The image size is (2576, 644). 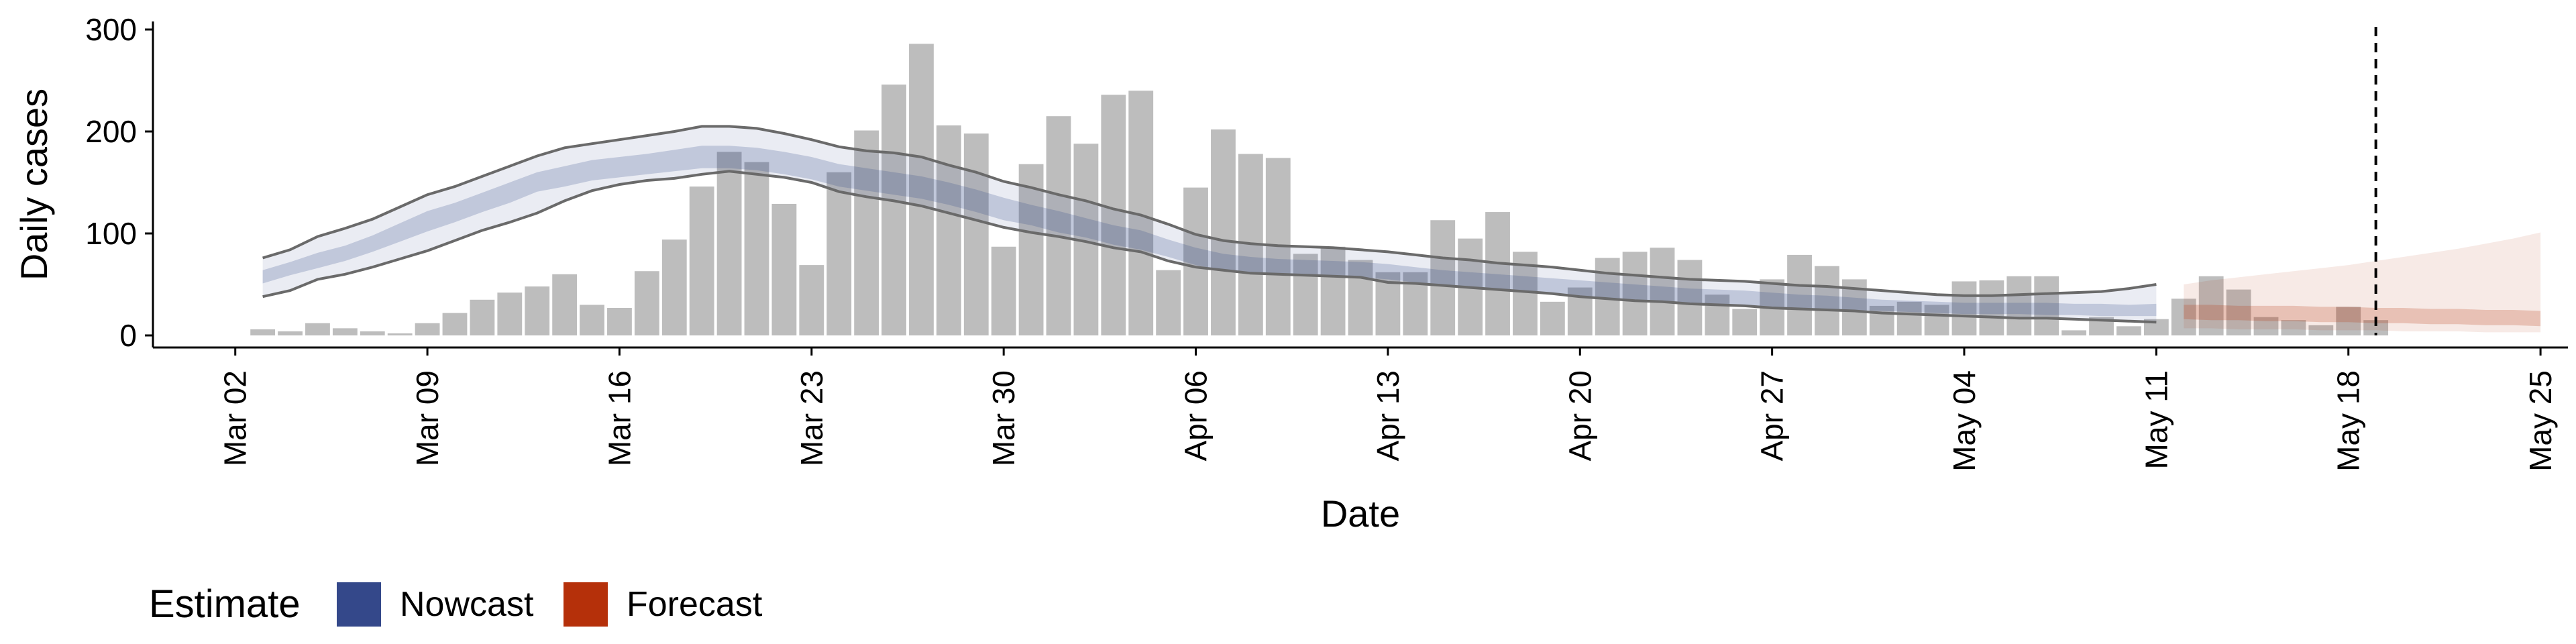 I want to click on y-tick-label: 0, so click(x=128, y=335).